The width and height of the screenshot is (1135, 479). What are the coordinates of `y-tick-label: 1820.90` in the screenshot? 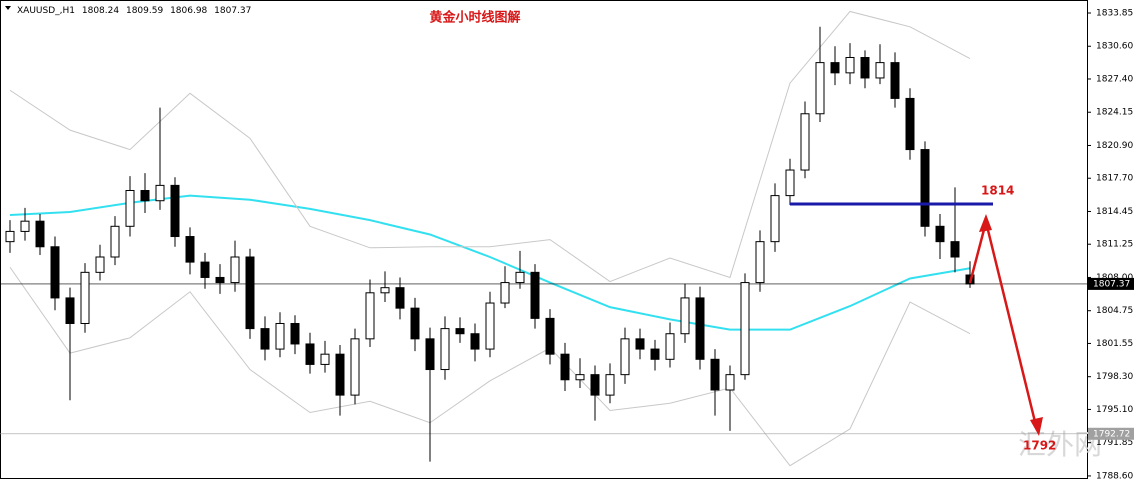 It's located at (1114, 146).